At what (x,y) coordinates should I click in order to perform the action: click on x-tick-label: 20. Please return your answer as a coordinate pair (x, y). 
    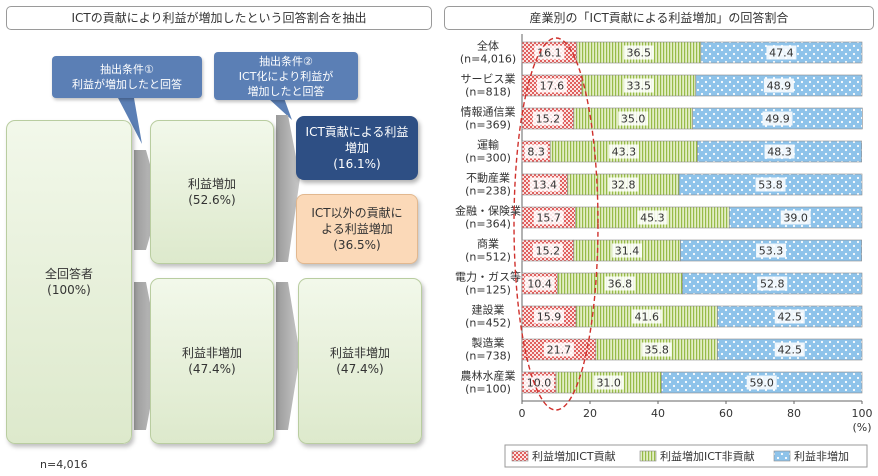
    Looking at the image, I should click on (590, 413).